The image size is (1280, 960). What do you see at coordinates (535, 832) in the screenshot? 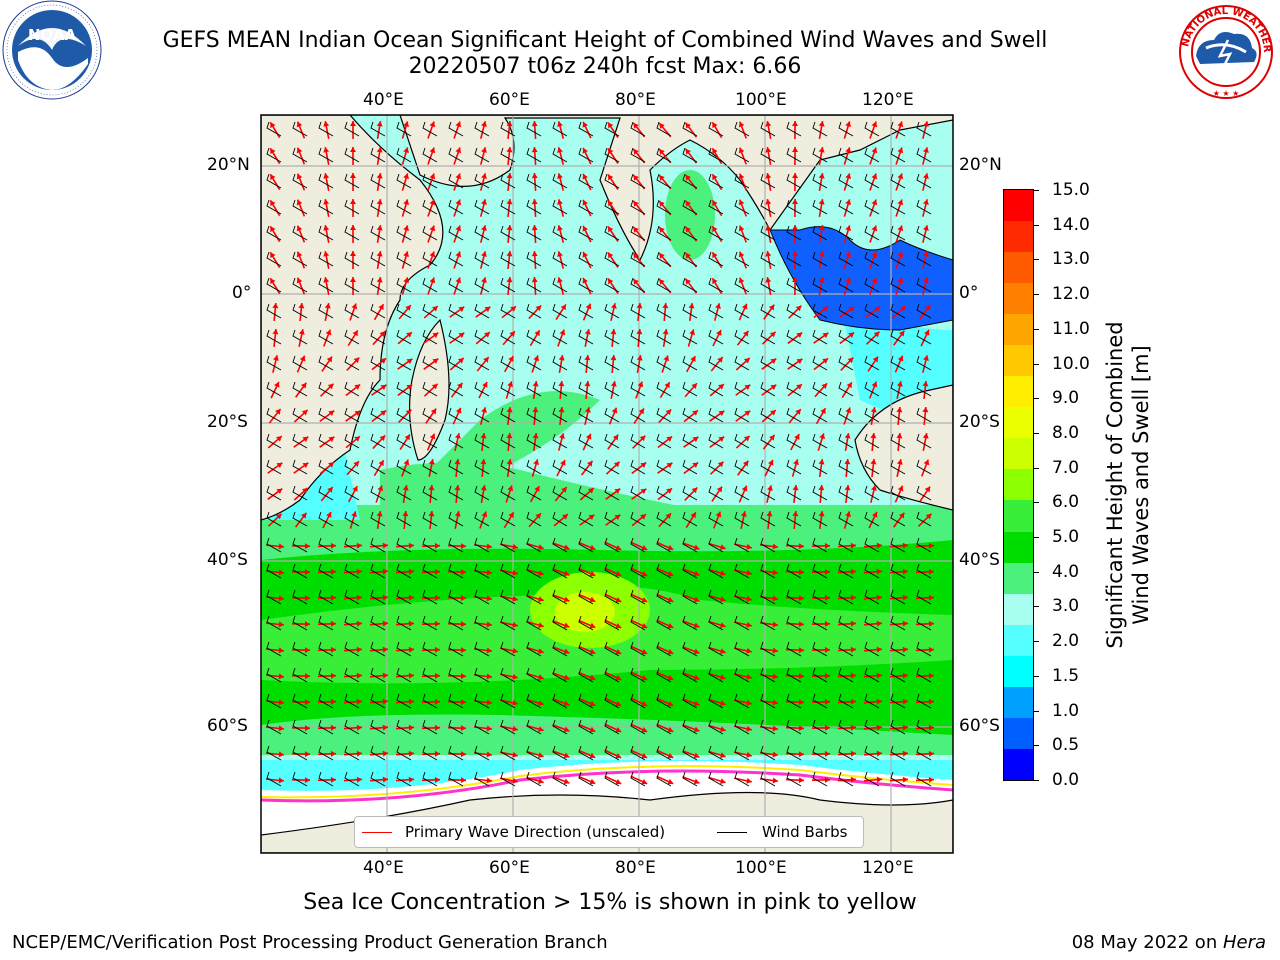
I see `legend-label-wave-direction: Primary Wave Direction (unscaled)` at bounding box center [535, 832].